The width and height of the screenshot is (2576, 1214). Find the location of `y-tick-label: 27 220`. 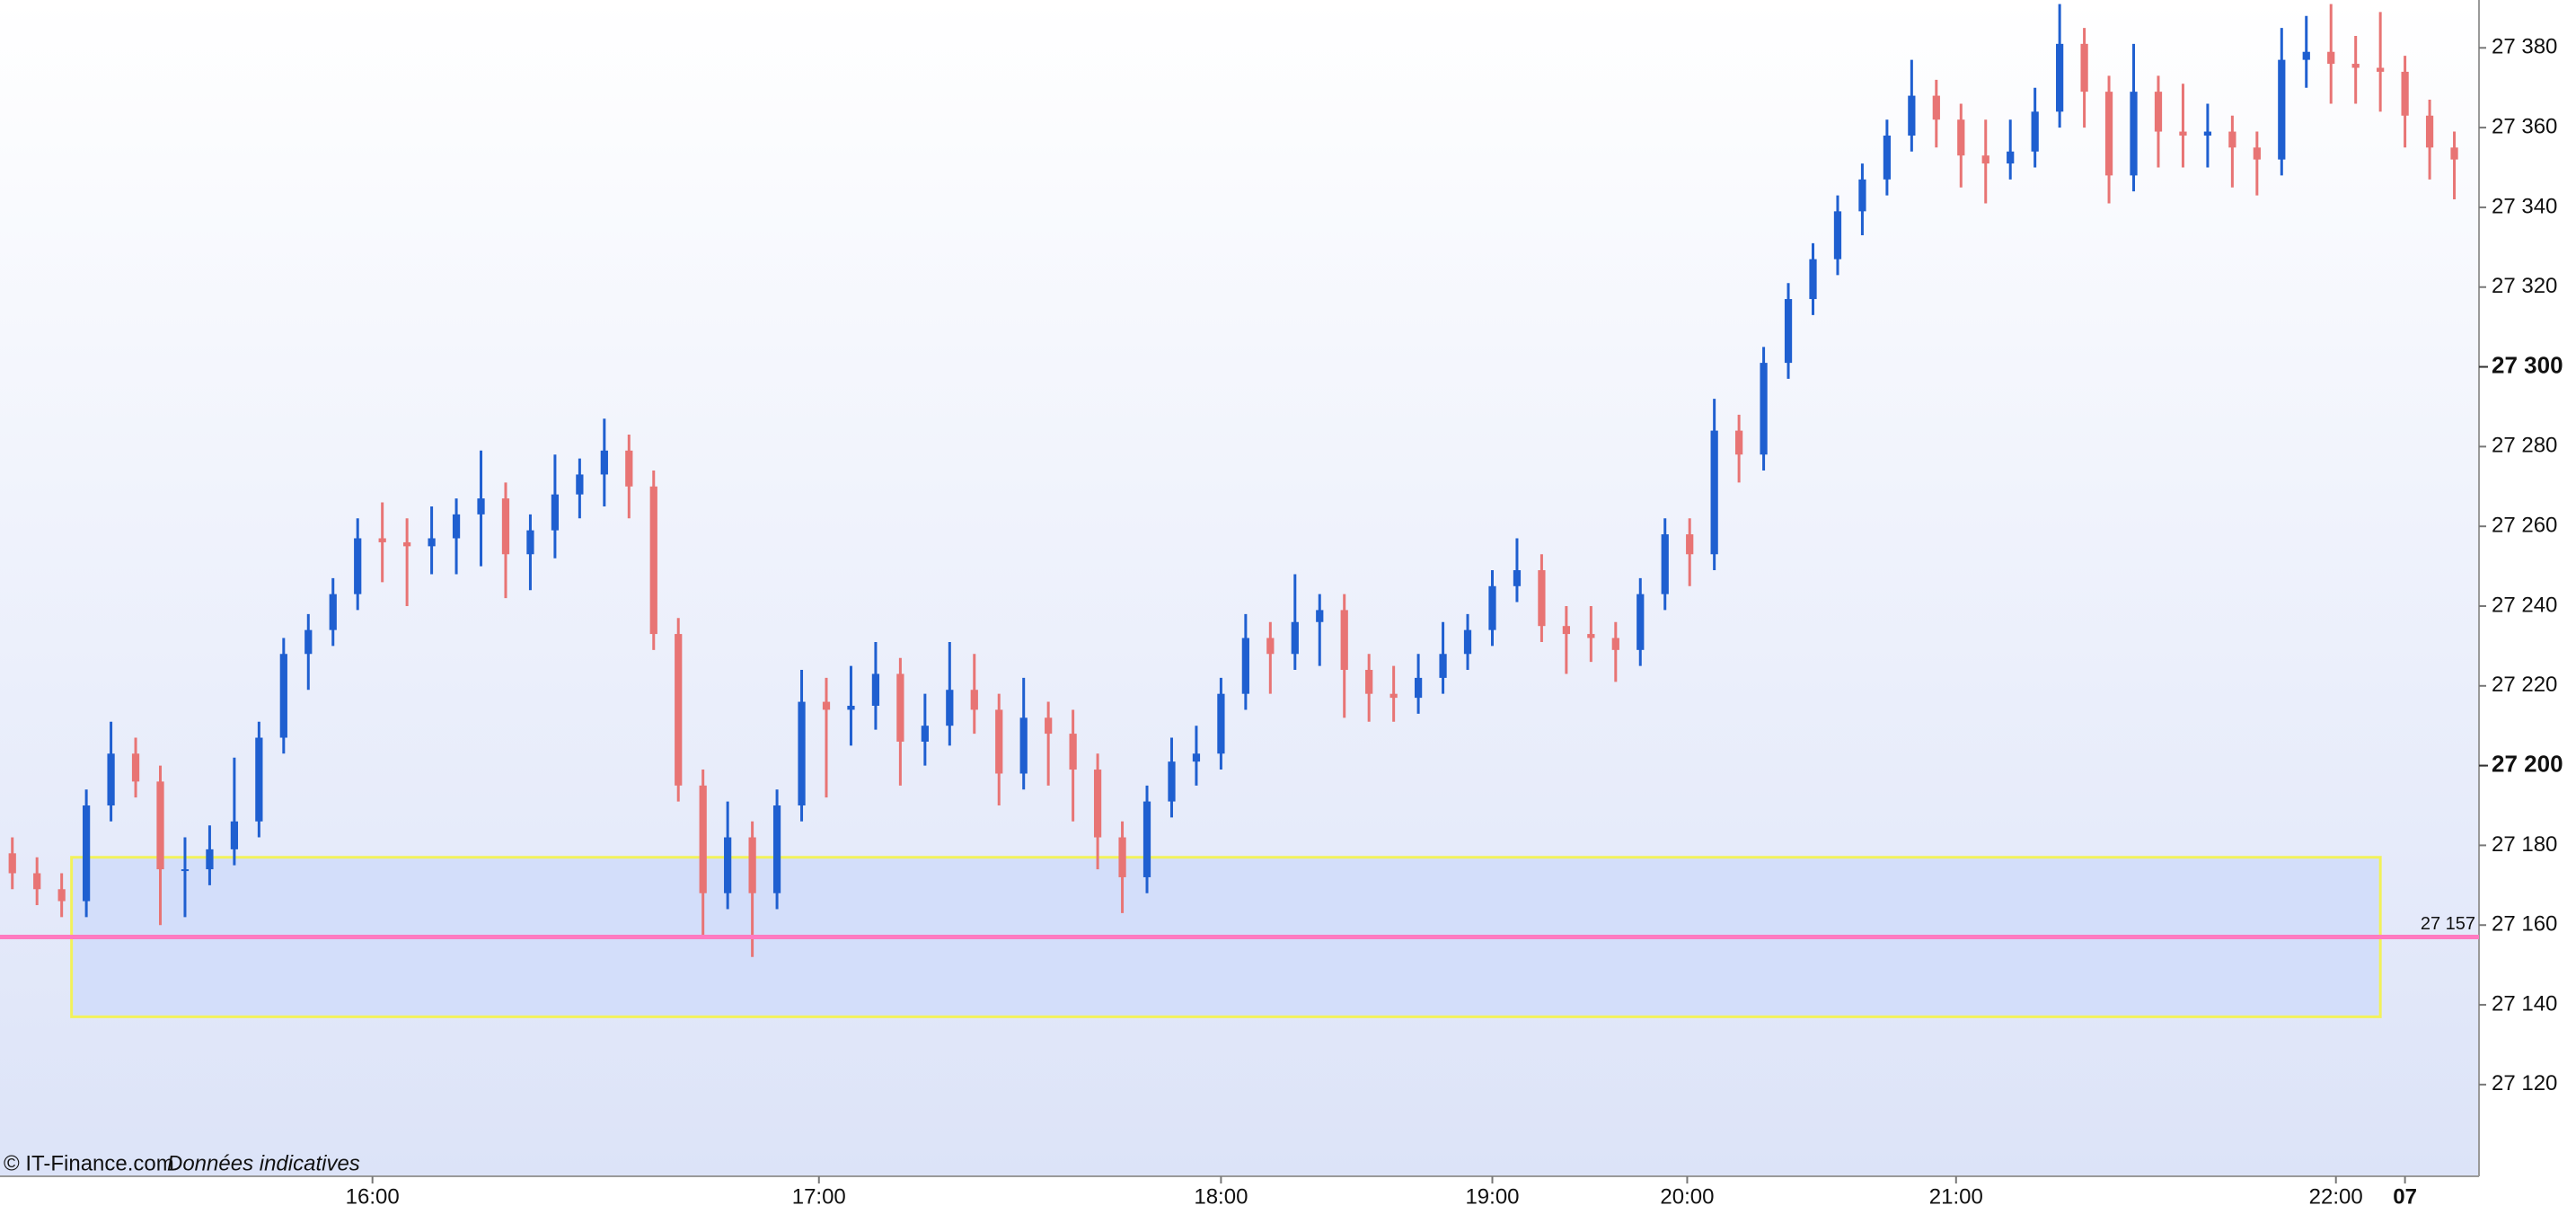

y-tick-label: 27 220 is located at coordinates (2524, 685).